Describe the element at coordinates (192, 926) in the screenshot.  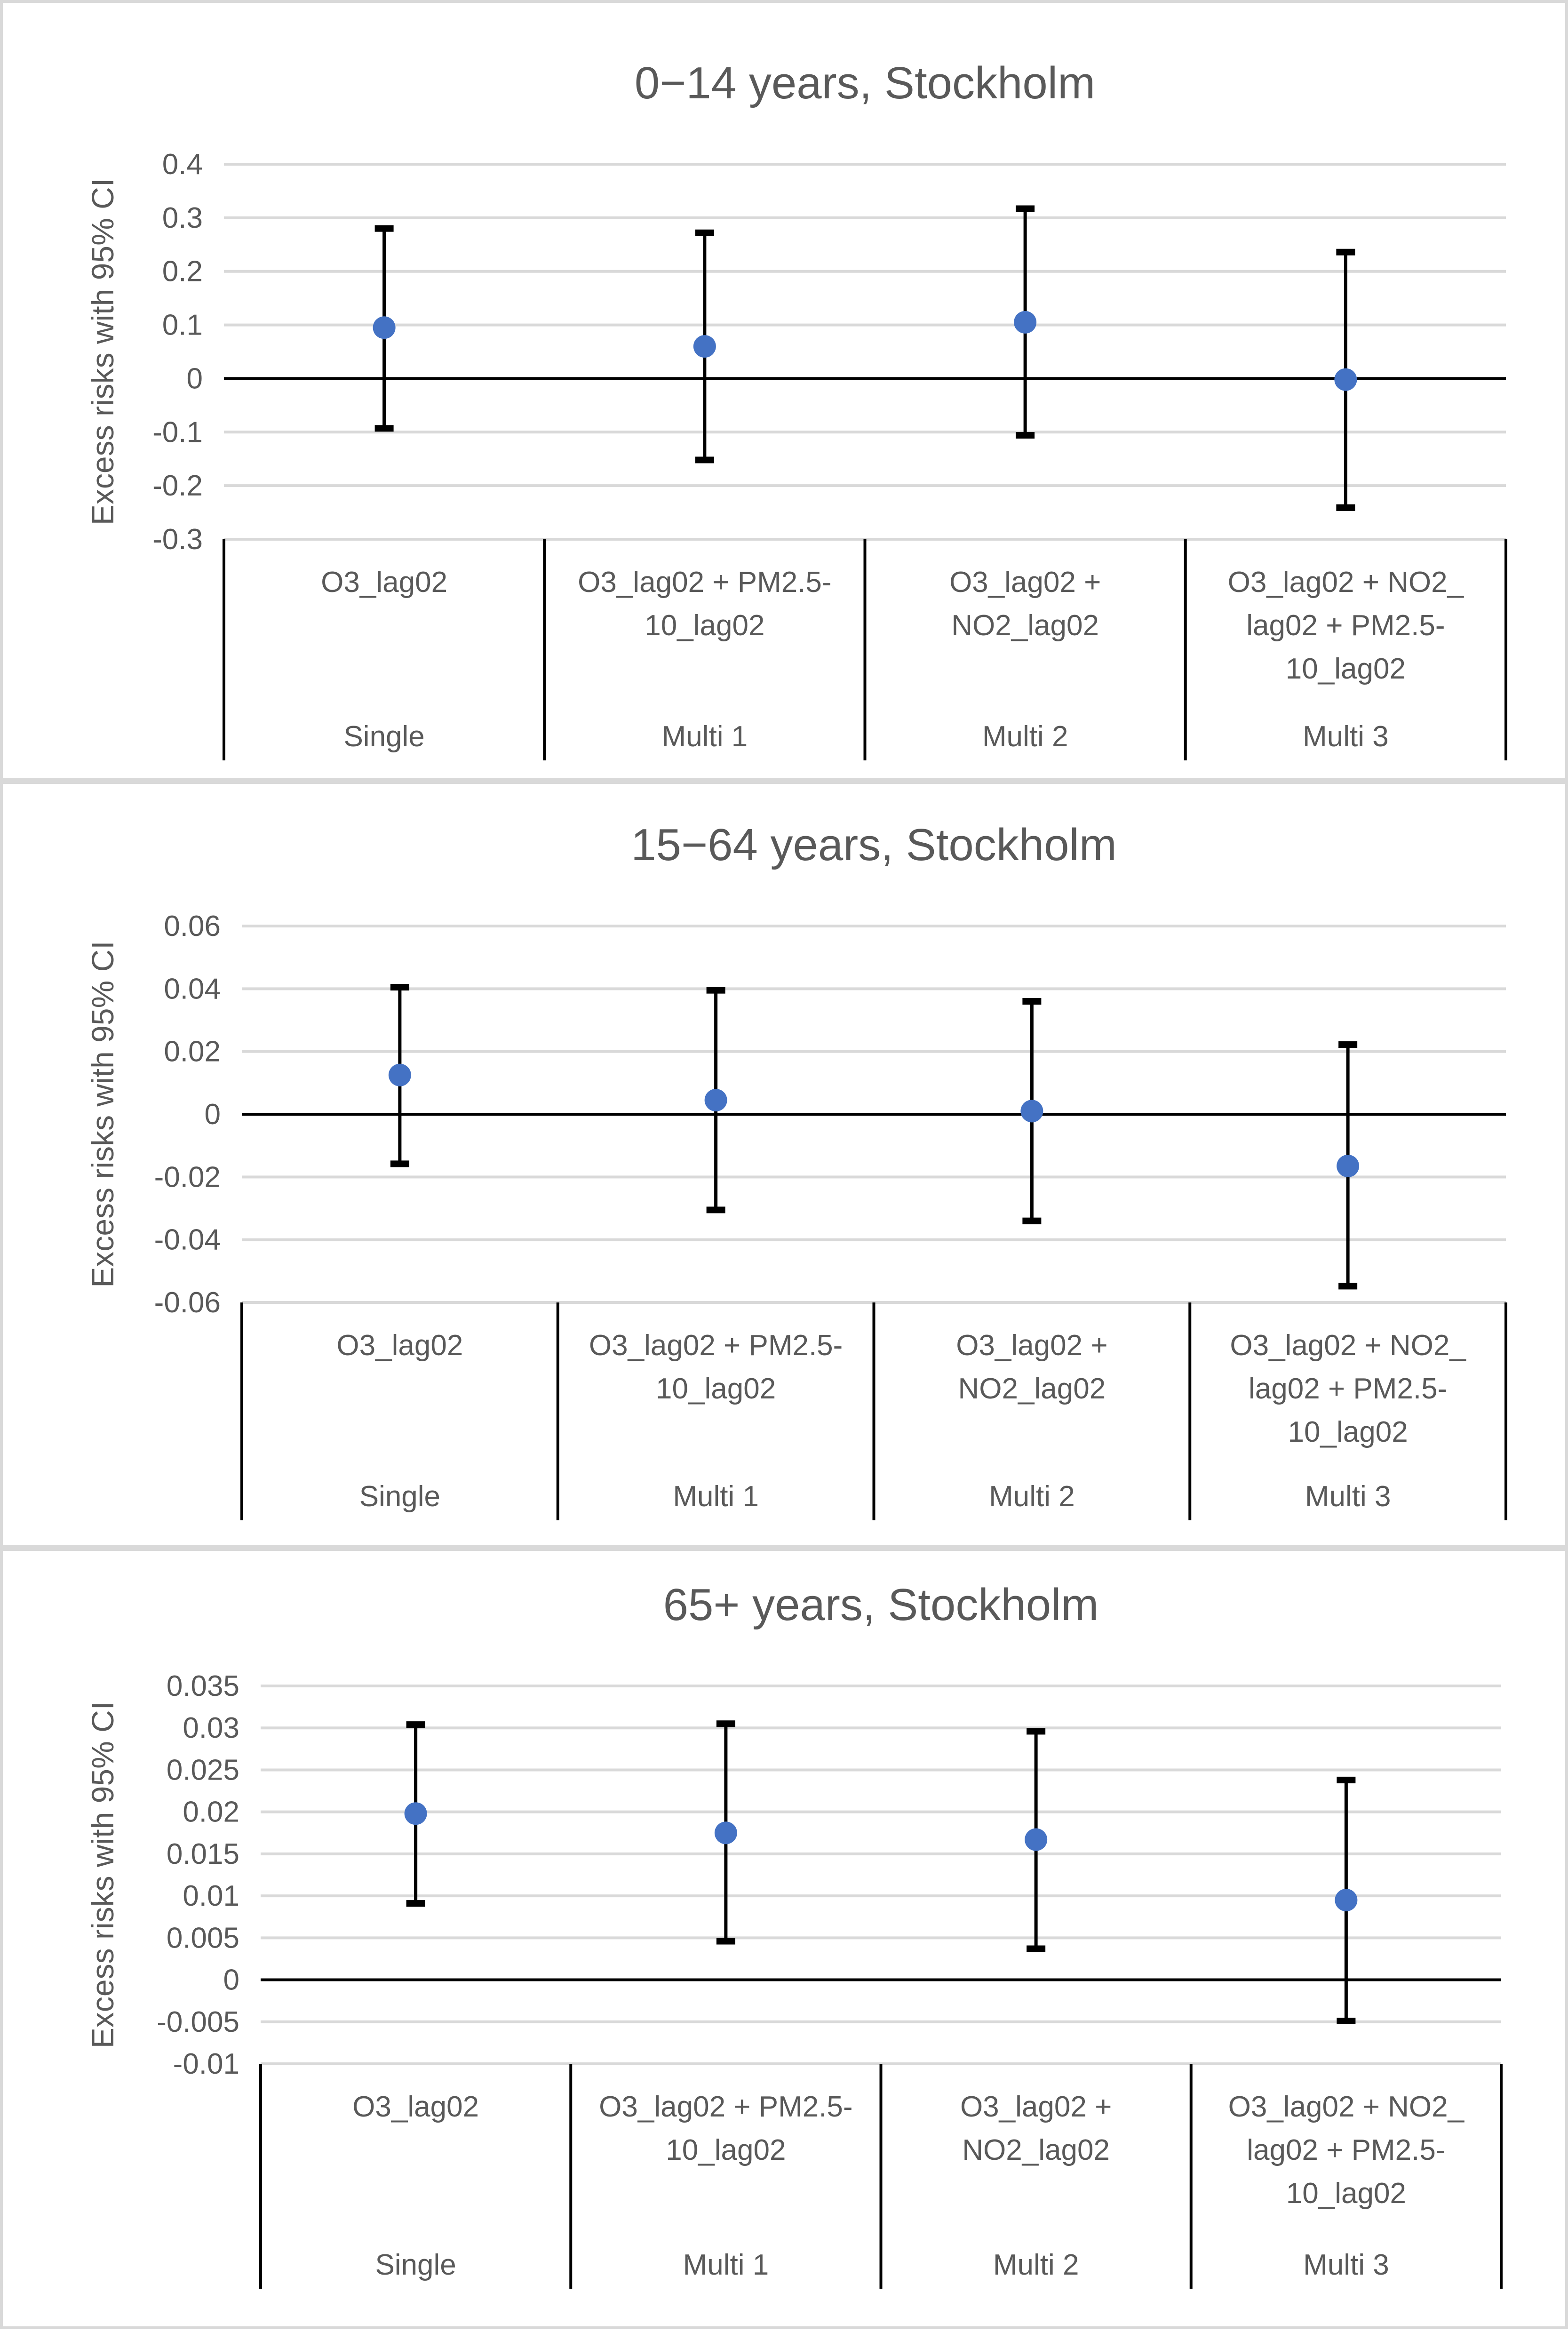
I see `y-tick-label: 0.06` at that location.